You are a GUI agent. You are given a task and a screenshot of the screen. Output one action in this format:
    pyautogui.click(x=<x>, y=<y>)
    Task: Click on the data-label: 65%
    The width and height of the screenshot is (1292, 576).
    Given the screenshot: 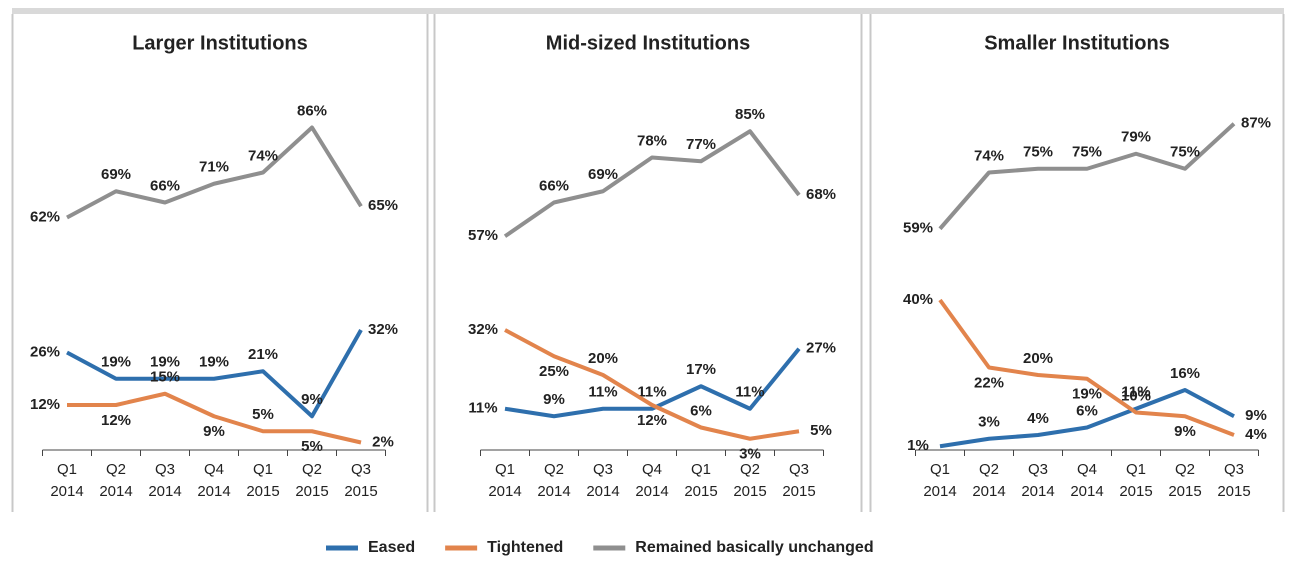 What is the action you would take?
    pyautogui.click(x=383, y=205)
    